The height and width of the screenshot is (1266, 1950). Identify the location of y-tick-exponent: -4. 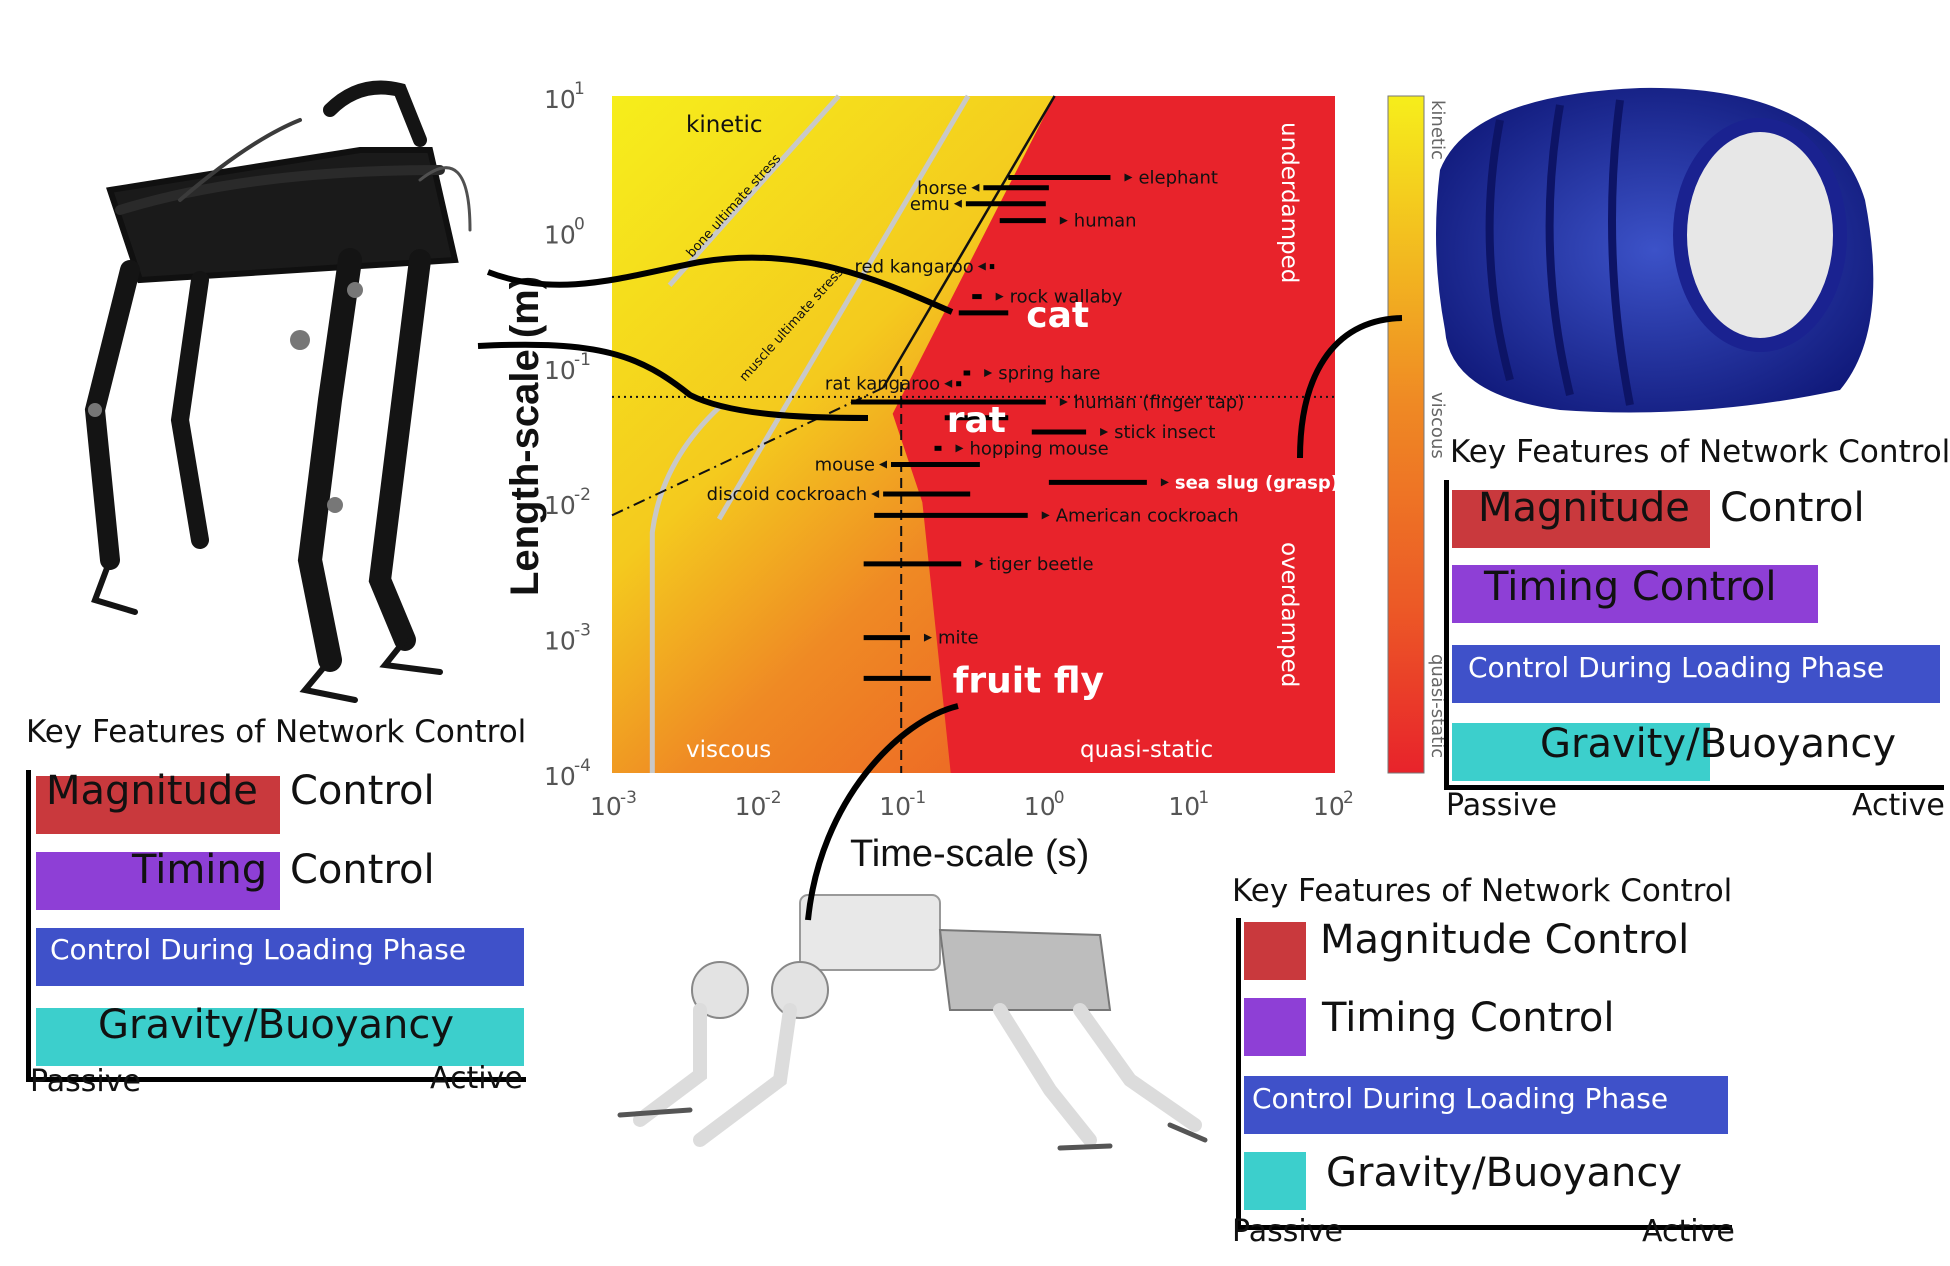
(582, 766).